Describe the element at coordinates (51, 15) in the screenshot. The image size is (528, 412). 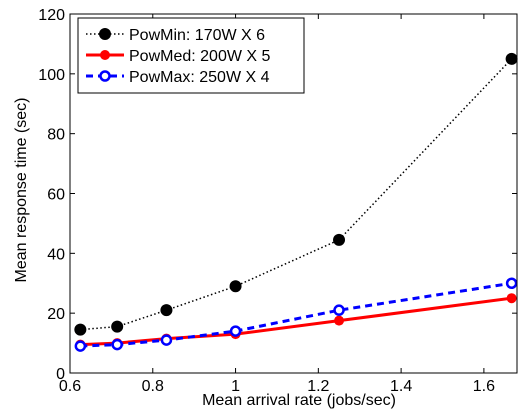
I see `y-tick-label: 120` at that location.